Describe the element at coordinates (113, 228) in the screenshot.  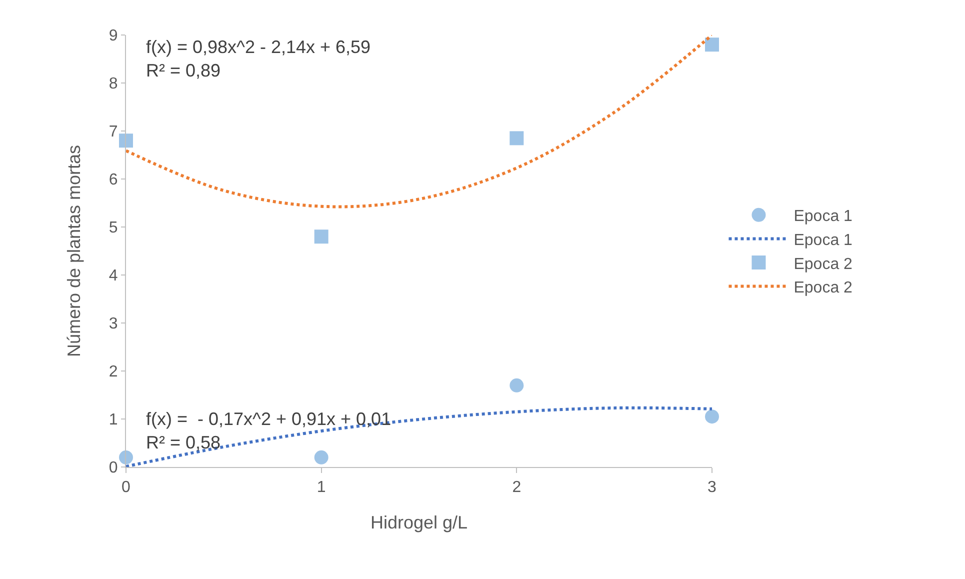
I see `y-tick-label: 5` at that location.